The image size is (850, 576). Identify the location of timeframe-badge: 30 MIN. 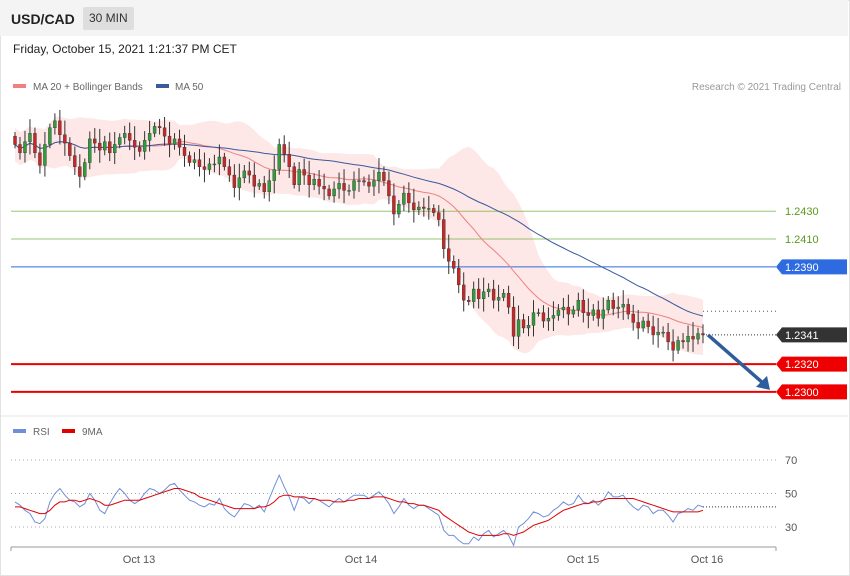
(108, 18).